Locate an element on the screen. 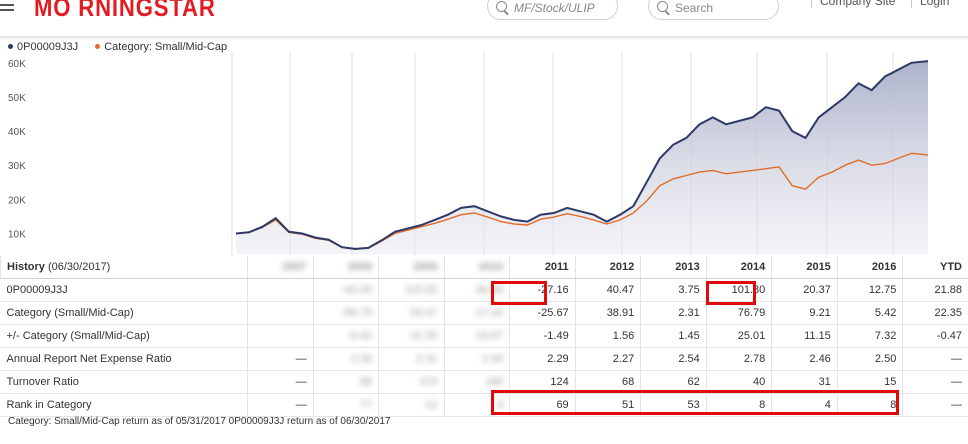 The height and width of the screenshot is (444, 968). table-cell: 2.54 is located at coordinates (673, 359).